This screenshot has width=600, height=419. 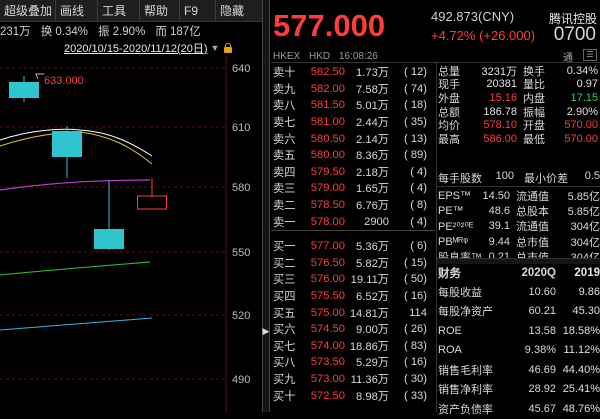 I want to click on level-count: ( 6), so click(x=418, y=246).